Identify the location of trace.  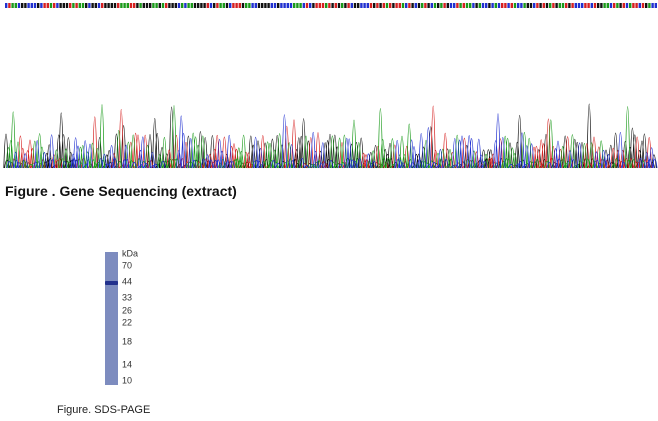
(332, 141).